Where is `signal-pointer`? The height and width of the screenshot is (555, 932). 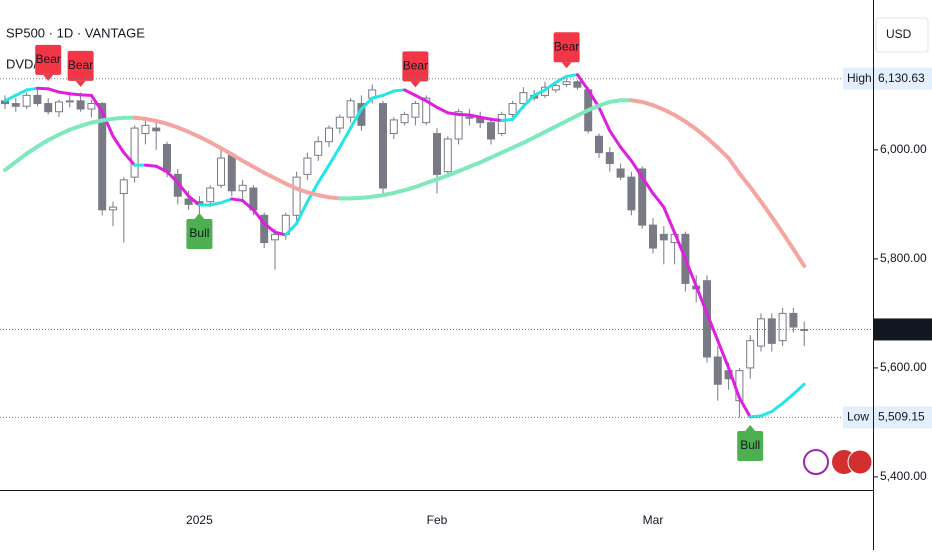 signal-pointer is located at coordinates (566, 65).